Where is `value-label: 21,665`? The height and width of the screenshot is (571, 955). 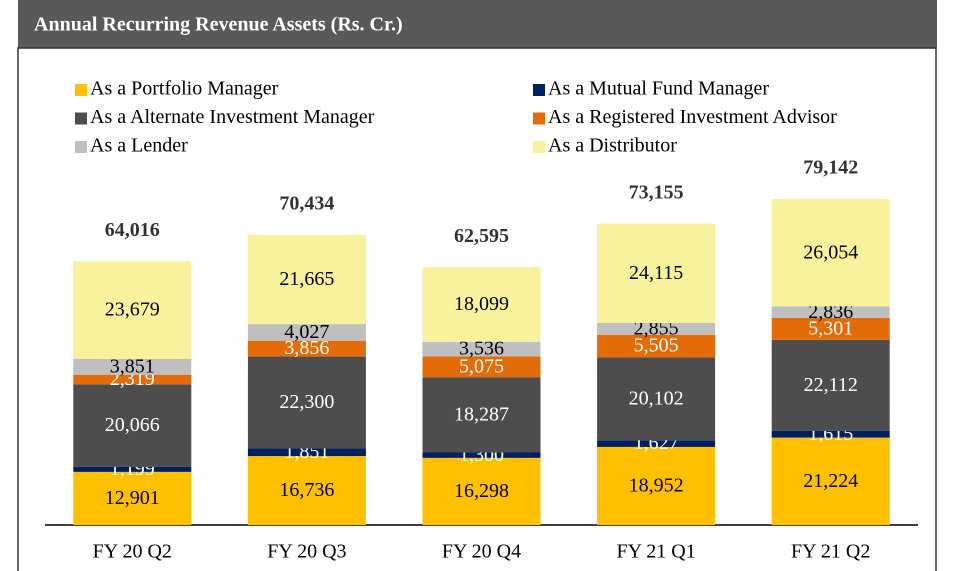 value-label: 21,665 is located at coordinates (306, 279).